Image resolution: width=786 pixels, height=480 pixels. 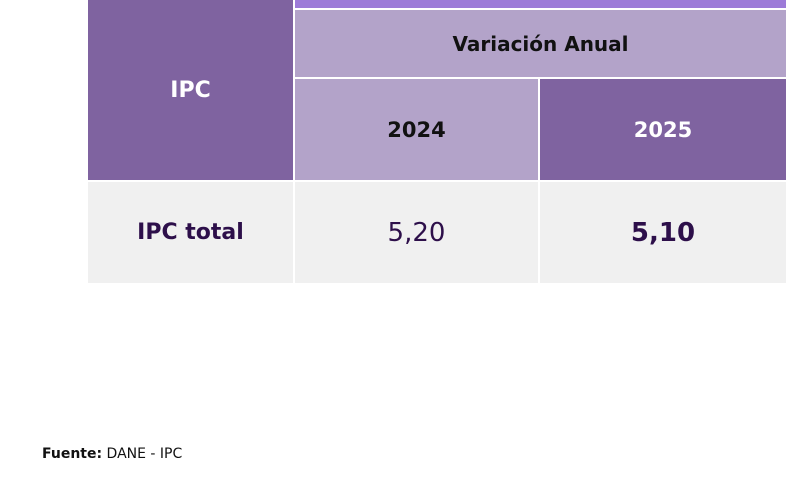 What do you see at coordinates (416, 232) in the screenshot?
I see `cell-value: 5,20` at bounding box center [416, 232].